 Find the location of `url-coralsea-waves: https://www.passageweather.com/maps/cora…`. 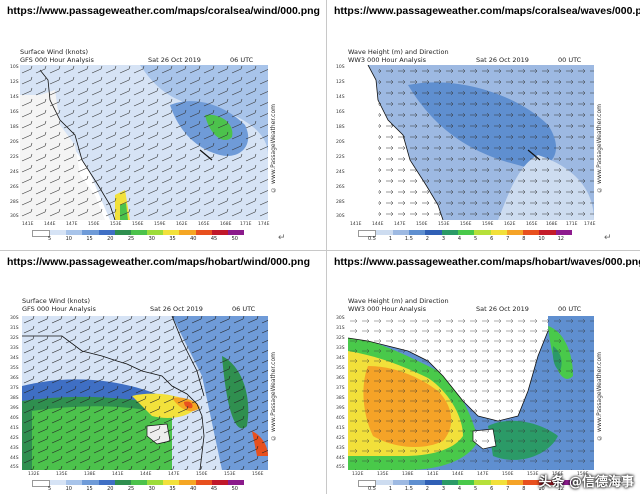

url-coralsea-waves: https://www.passageweather.com/maps/cora… is located at coordinates (487, 11).